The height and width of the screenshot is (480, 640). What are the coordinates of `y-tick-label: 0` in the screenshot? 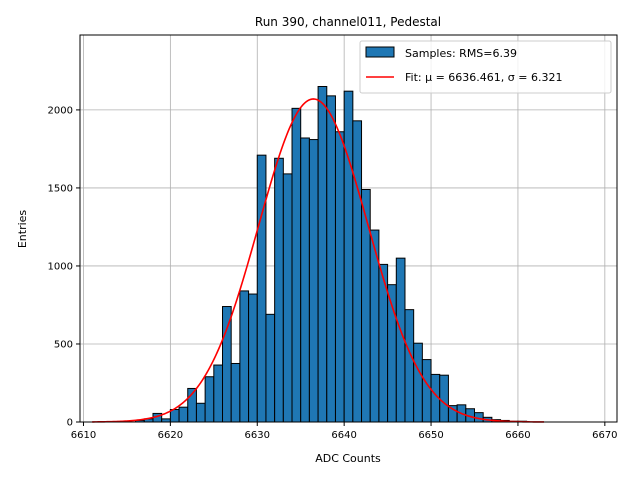 It's located at (70, 423).